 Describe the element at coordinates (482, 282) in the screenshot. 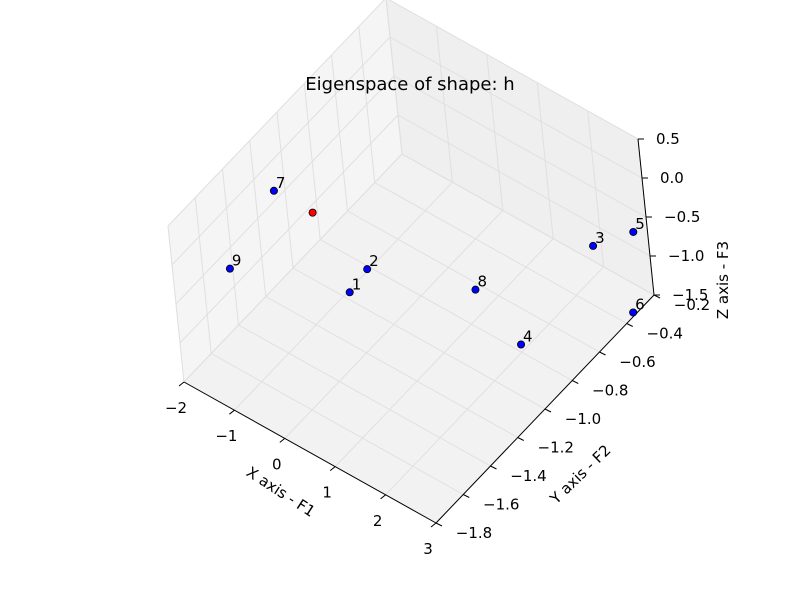

I see `point-label: 8` at that location.